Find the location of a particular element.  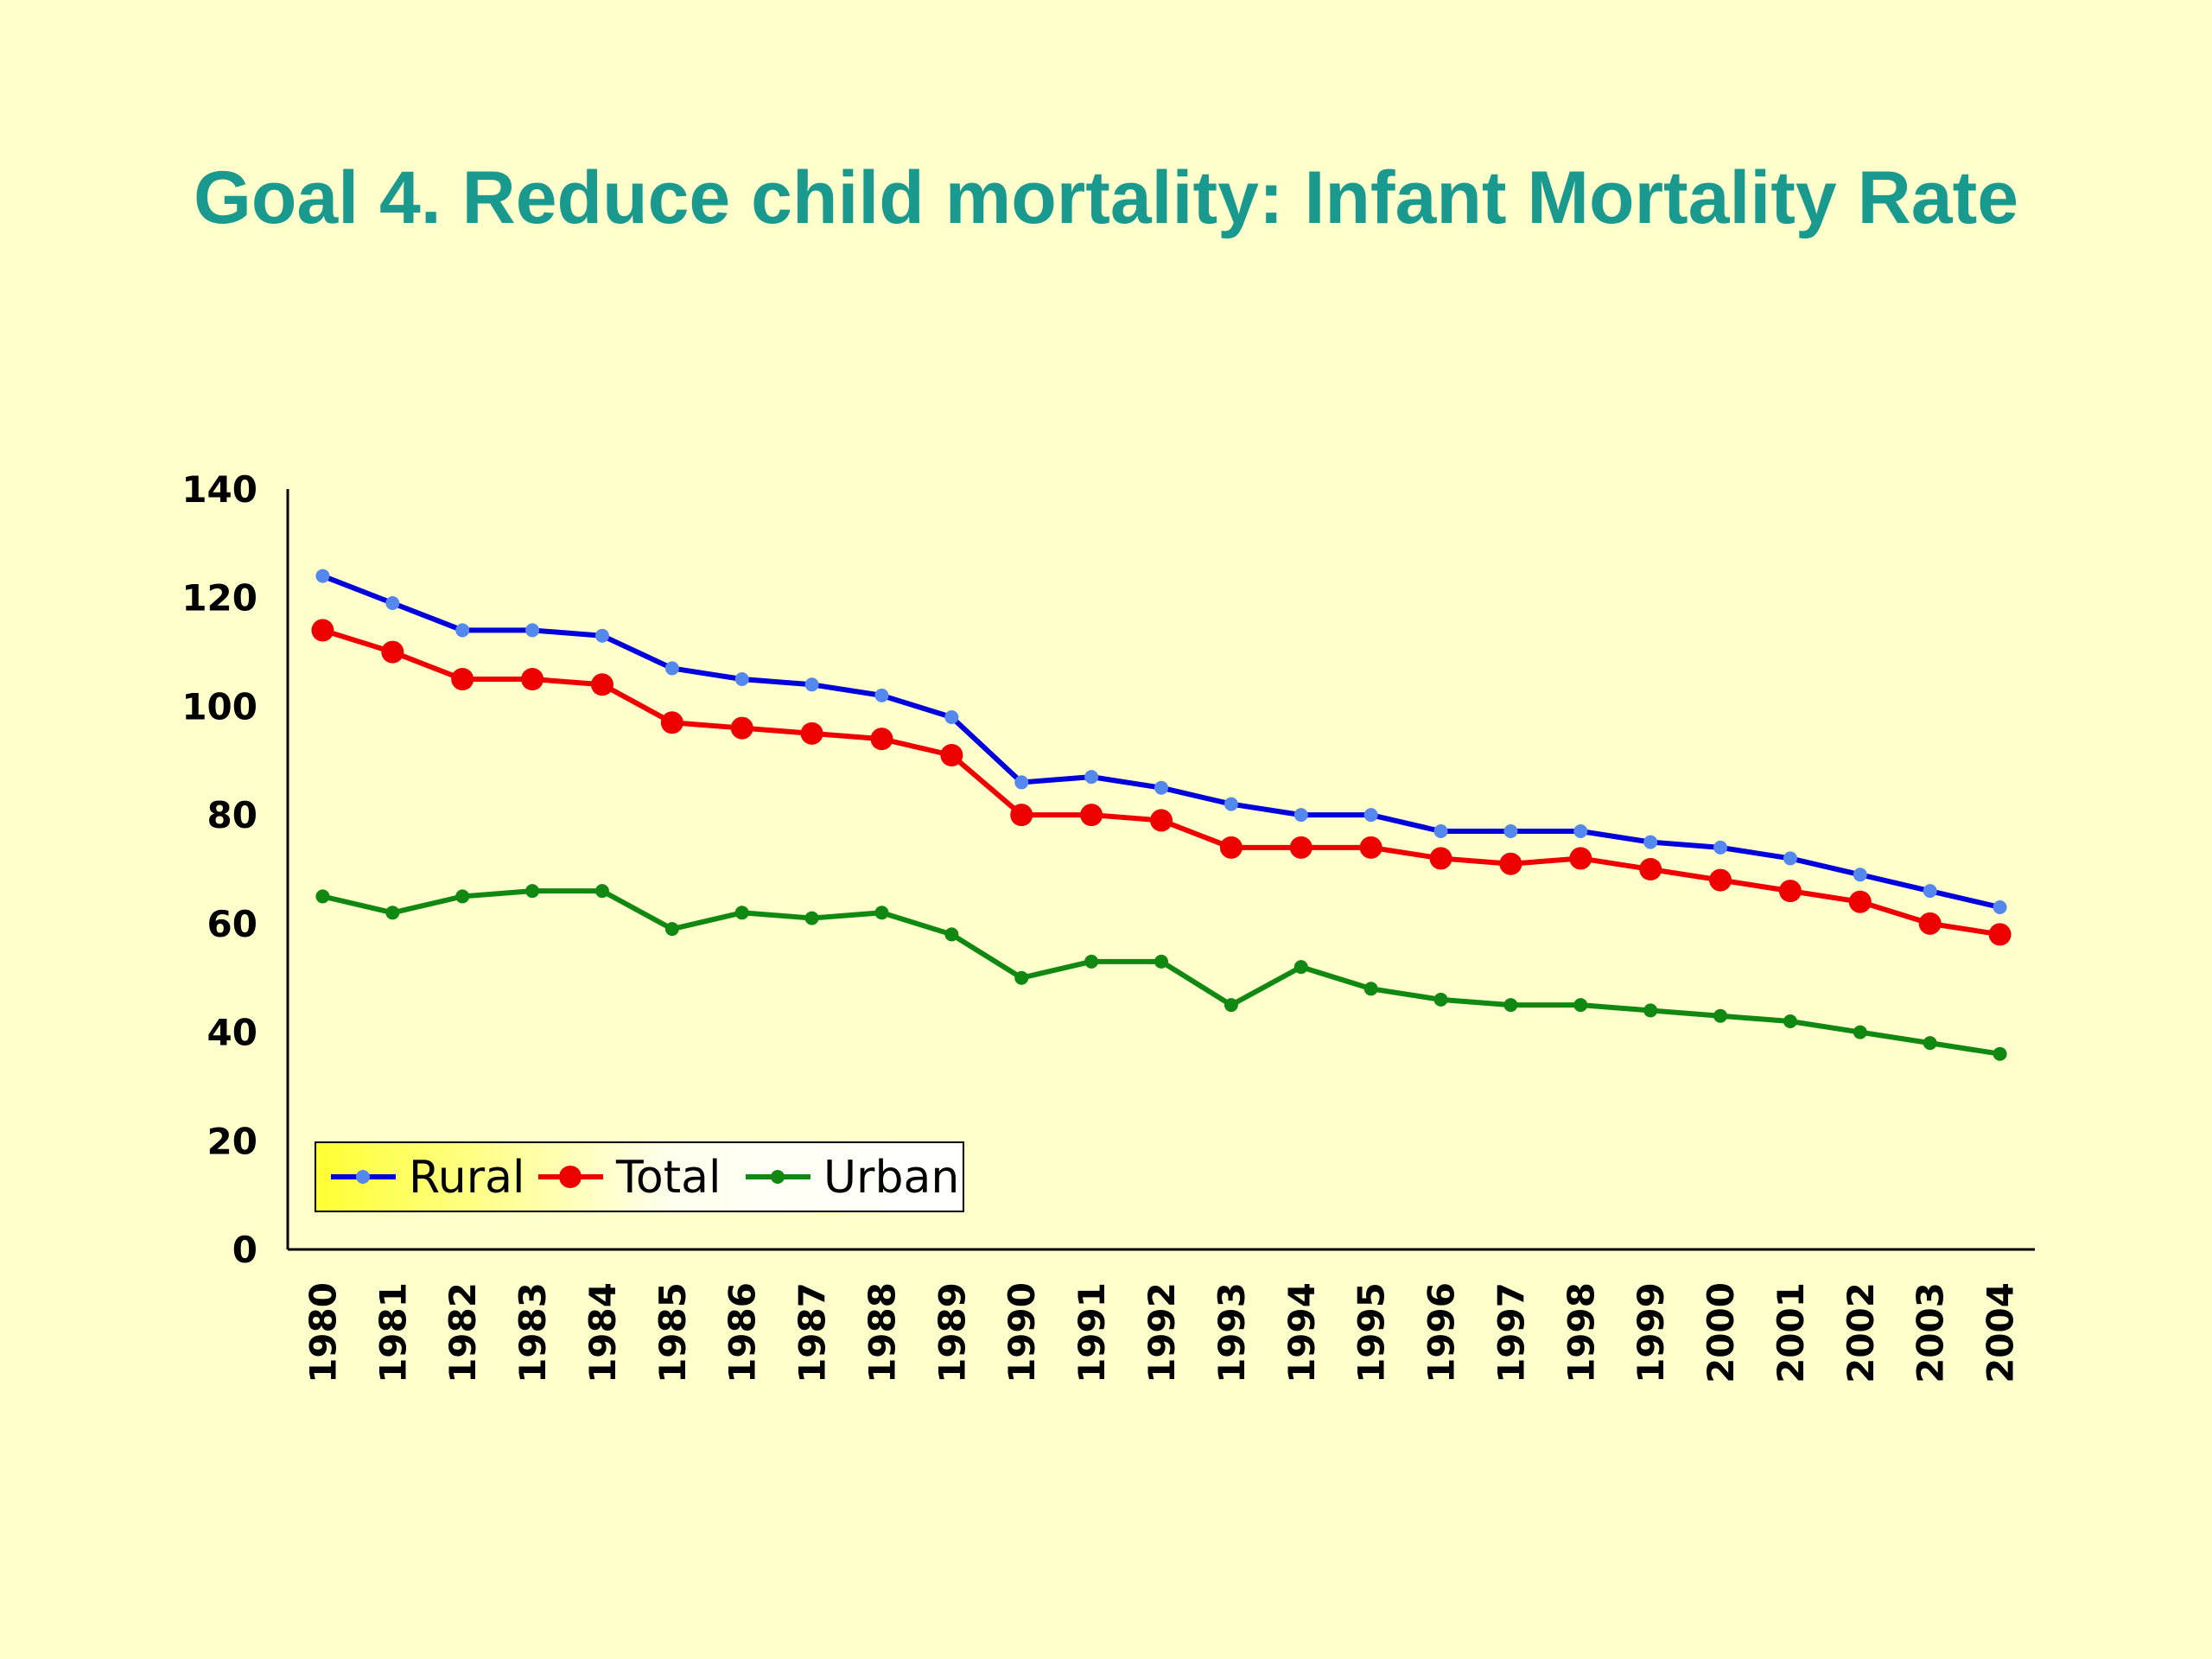

y-axis-ticks: 0 20 40 60 80 100 120 140 is located at coordinates (219, 869).